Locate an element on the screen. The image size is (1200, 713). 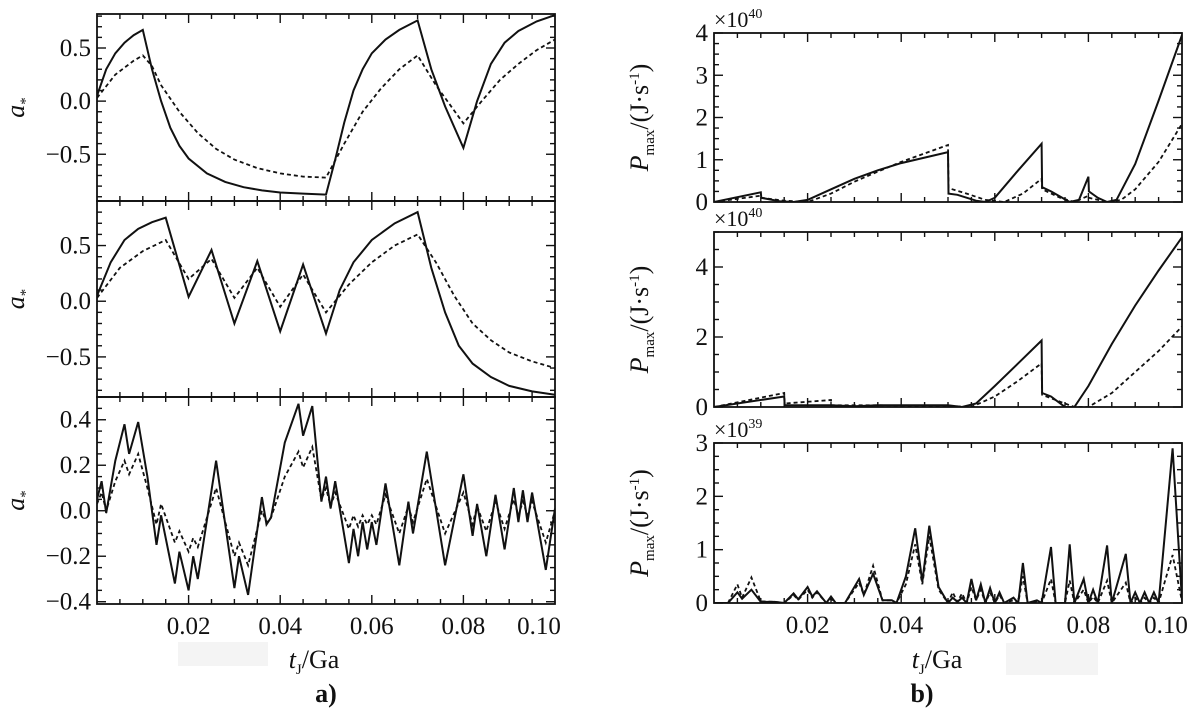
y-tick-label: 0.2 is located at coordinates (75, 465).